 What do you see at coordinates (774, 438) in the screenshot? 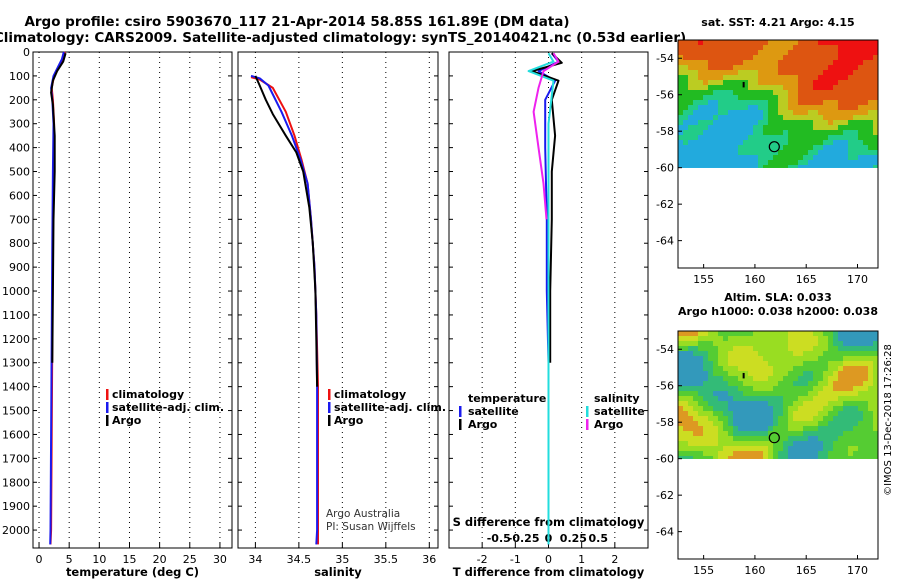
I see `argo-position-marker` at bounding box center [774, 438].